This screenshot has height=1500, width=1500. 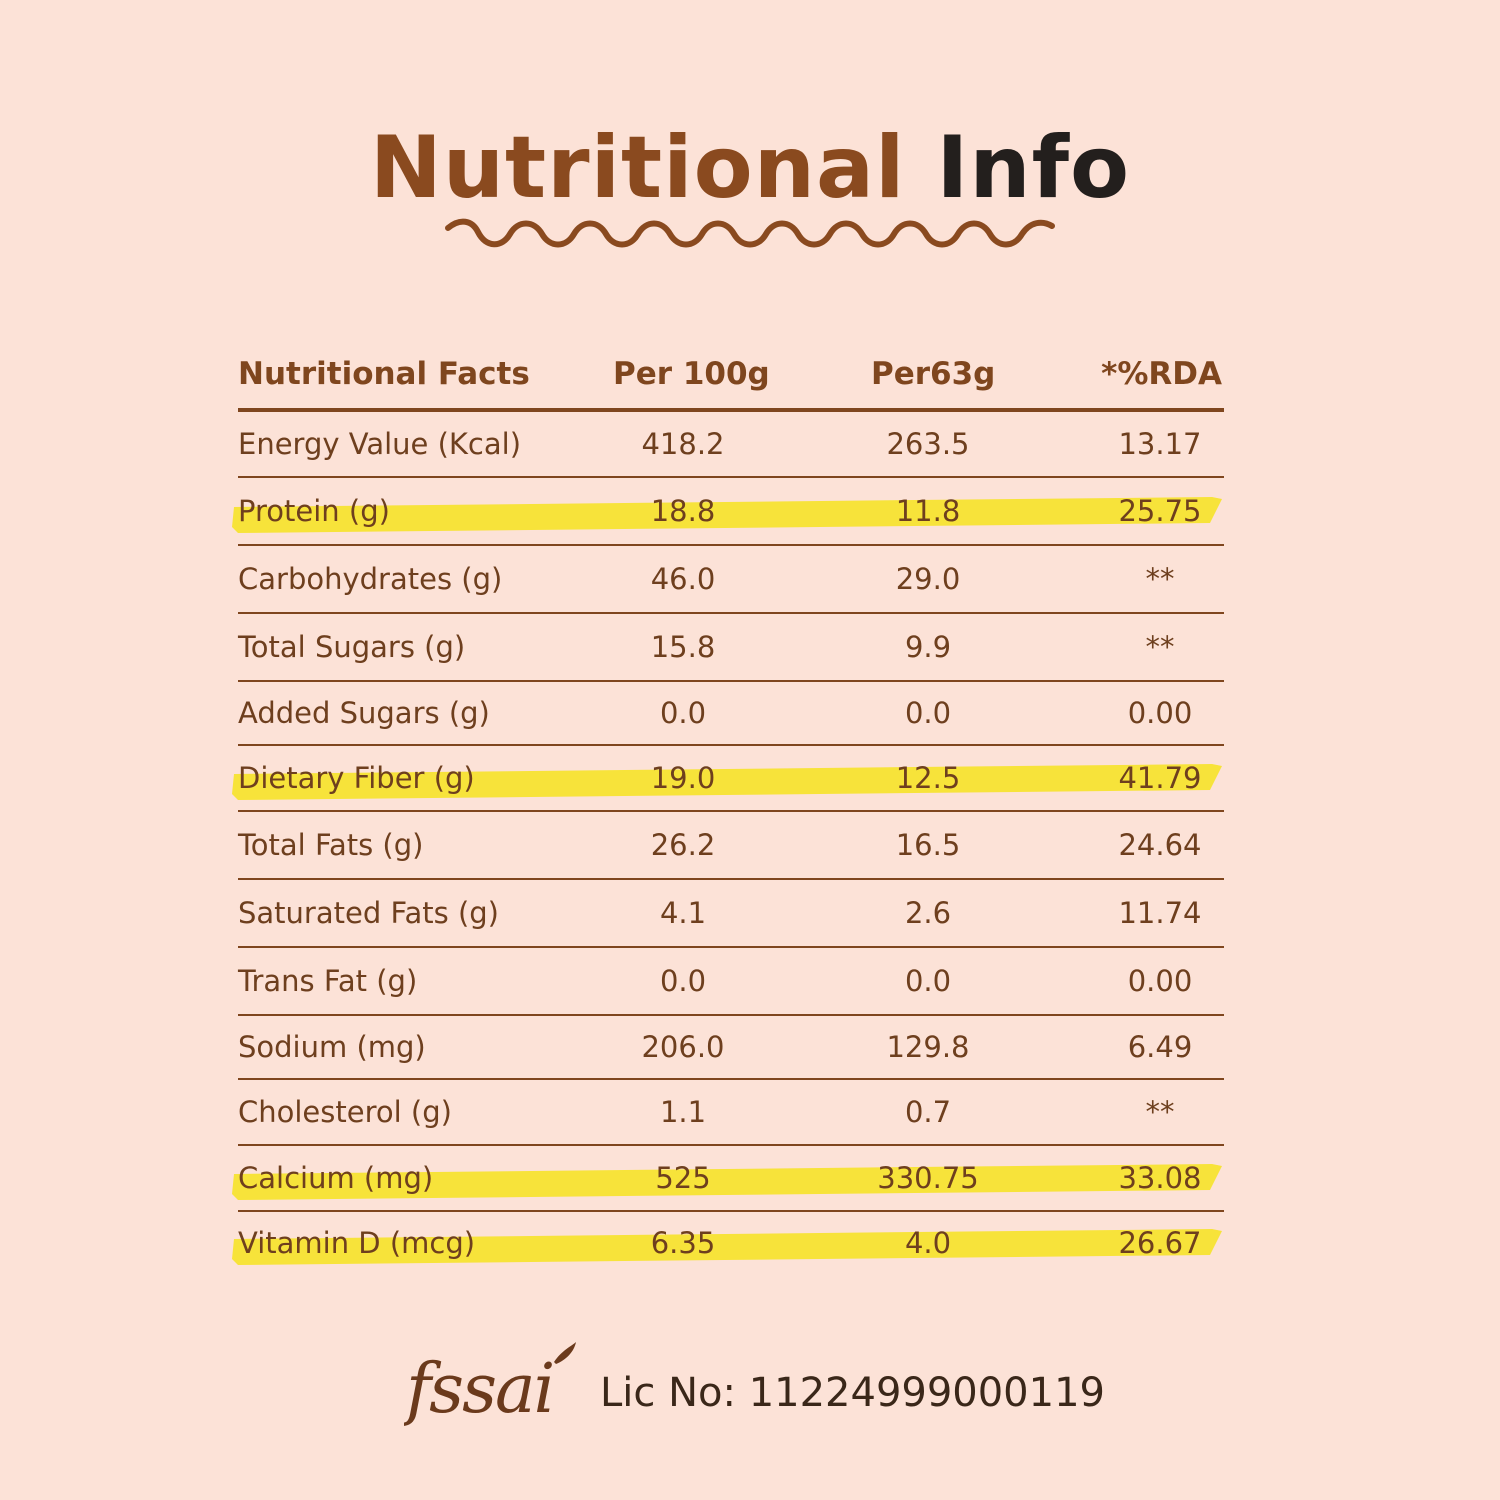 What do you see at coordinates (331, 845) in the screenshot?
I see `nutrient-name: Total Fats (g)` at bounding box center [331, 845].